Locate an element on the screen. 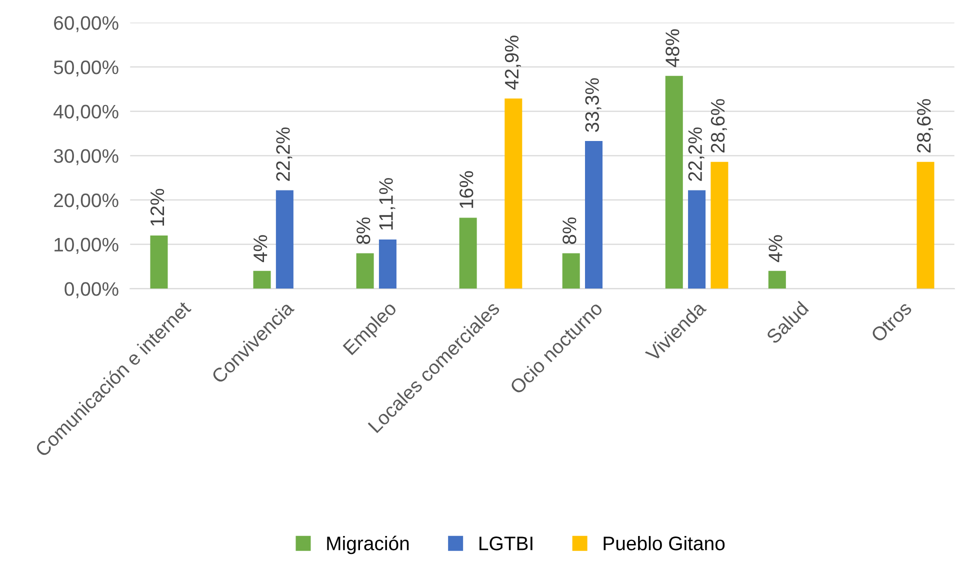 The height and width of the screenshot is (566, 964). data-label: 11,1% is located at coordinates (387, 204).